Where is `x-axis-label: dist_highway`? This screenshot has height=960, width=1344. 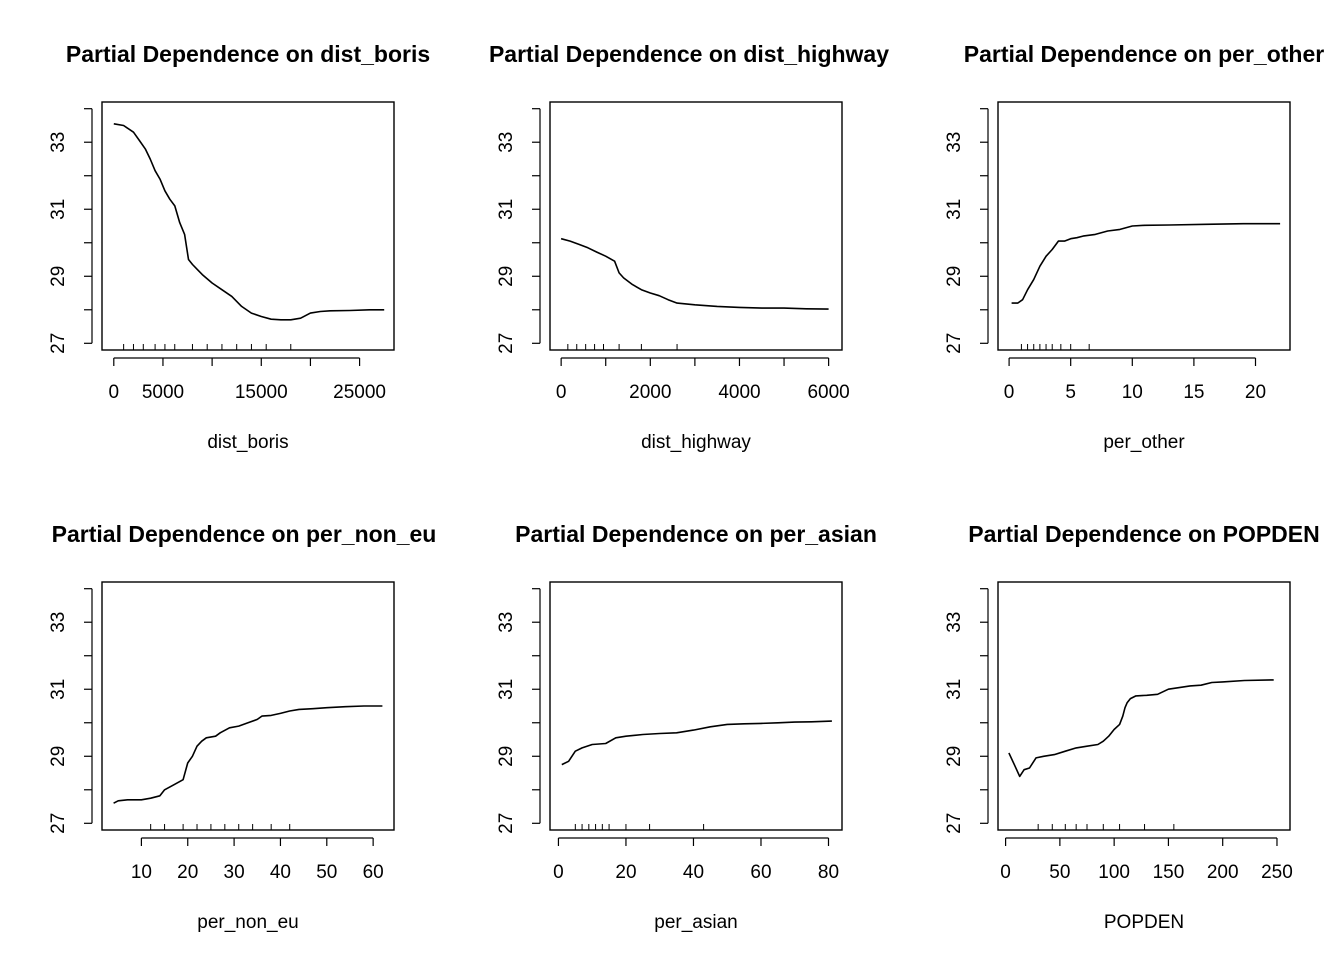
x-axis-label: dist_highway is located at coordinates (696, 442).